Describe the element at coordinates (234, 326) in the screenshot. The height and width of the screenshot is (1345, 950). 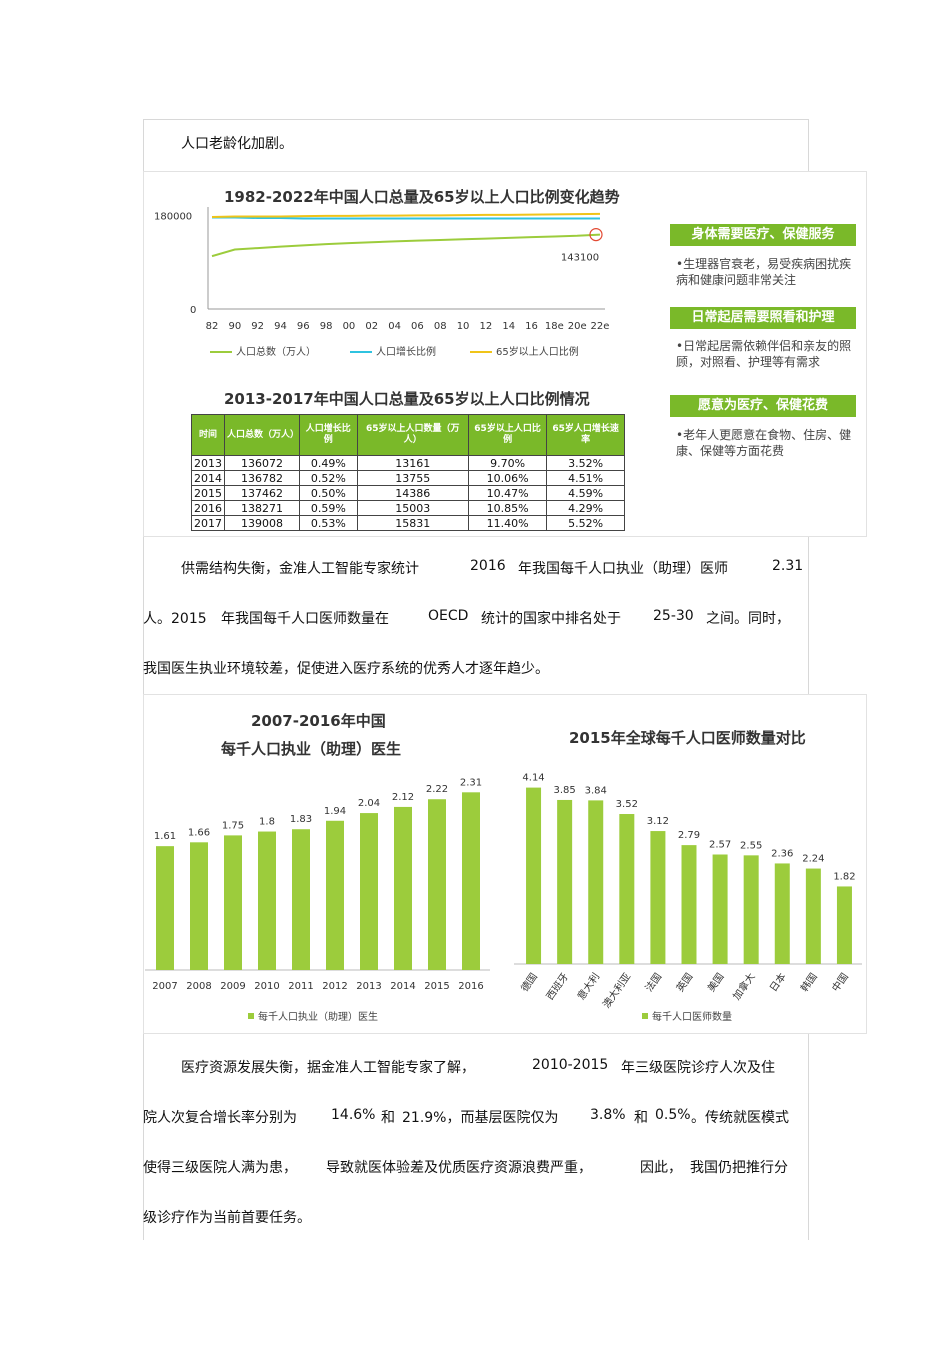
I see `x-tick-label: 90` at that location.